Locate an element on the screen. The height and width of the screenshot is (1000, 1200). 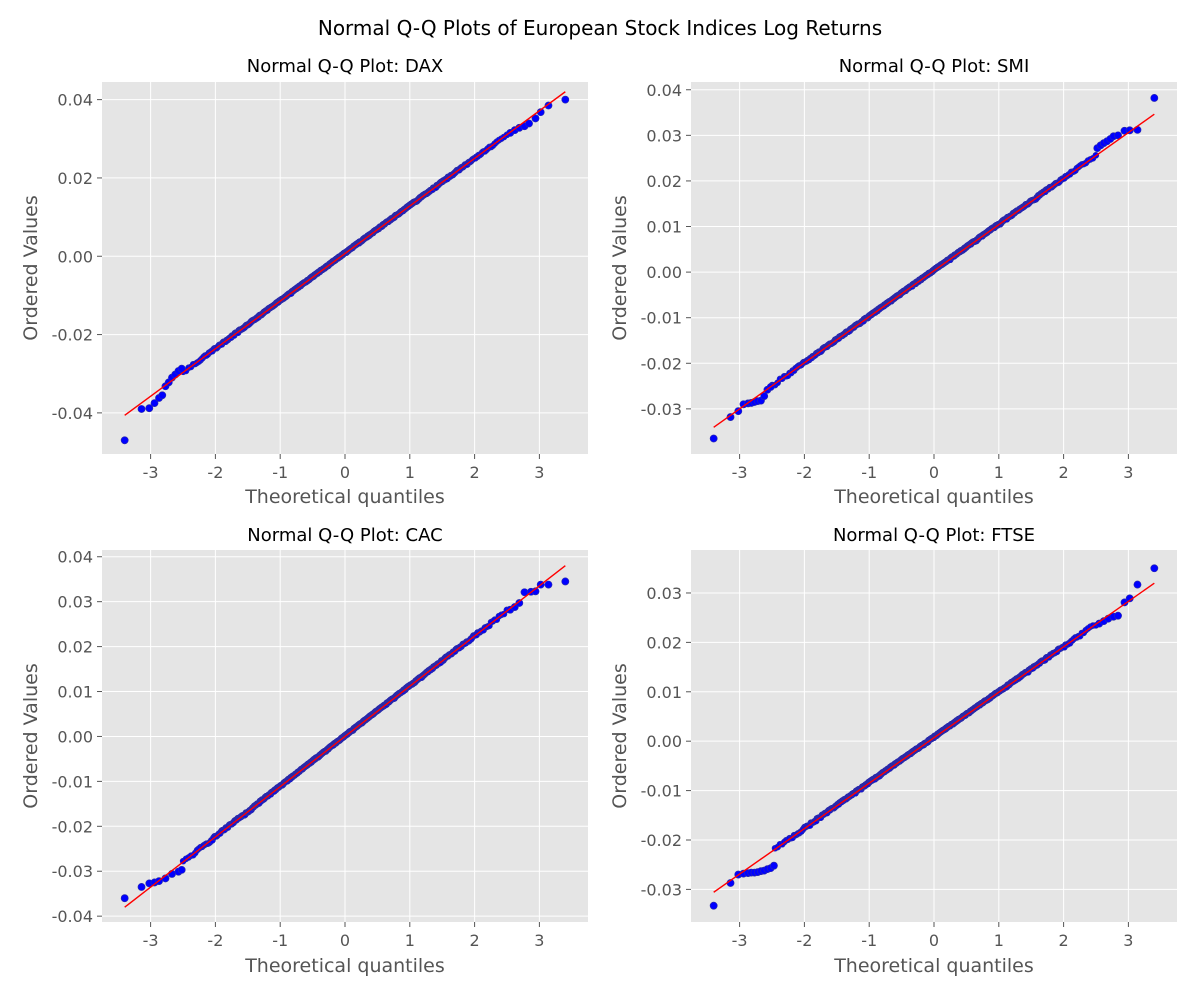
y-axis-label-smi: Ordered Values is located at coordinates (620, 267).